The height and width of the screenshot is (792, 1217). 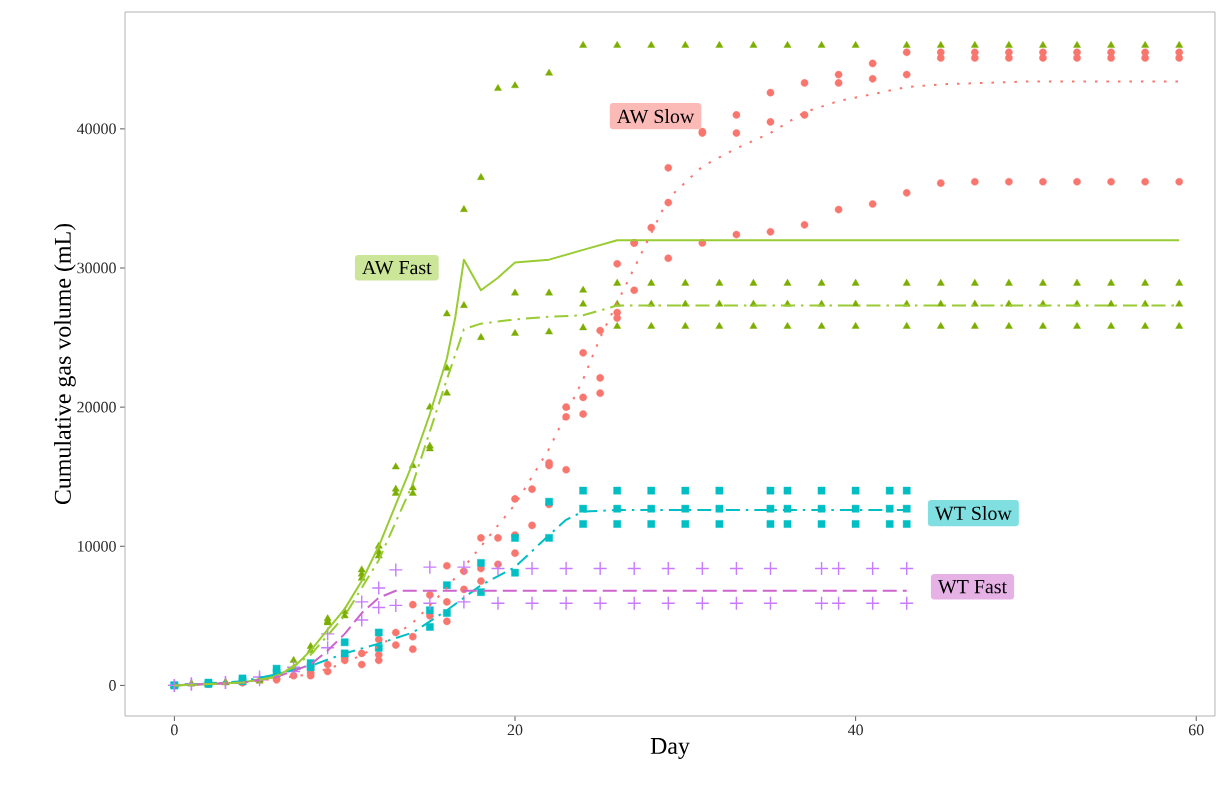 I want to click on y-tick-label: 0, so click(x=112, y=685).